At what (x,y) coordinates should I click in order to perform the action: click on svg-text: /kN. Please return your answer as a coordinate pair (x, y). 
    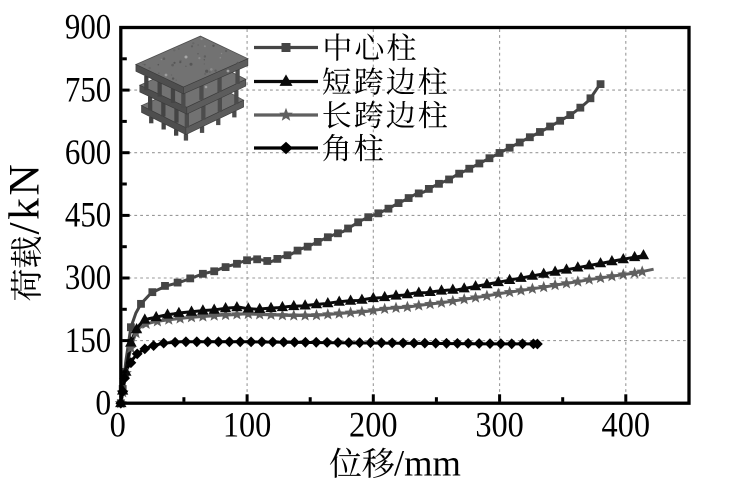
    Looking at the image, I should click on (24, 198).